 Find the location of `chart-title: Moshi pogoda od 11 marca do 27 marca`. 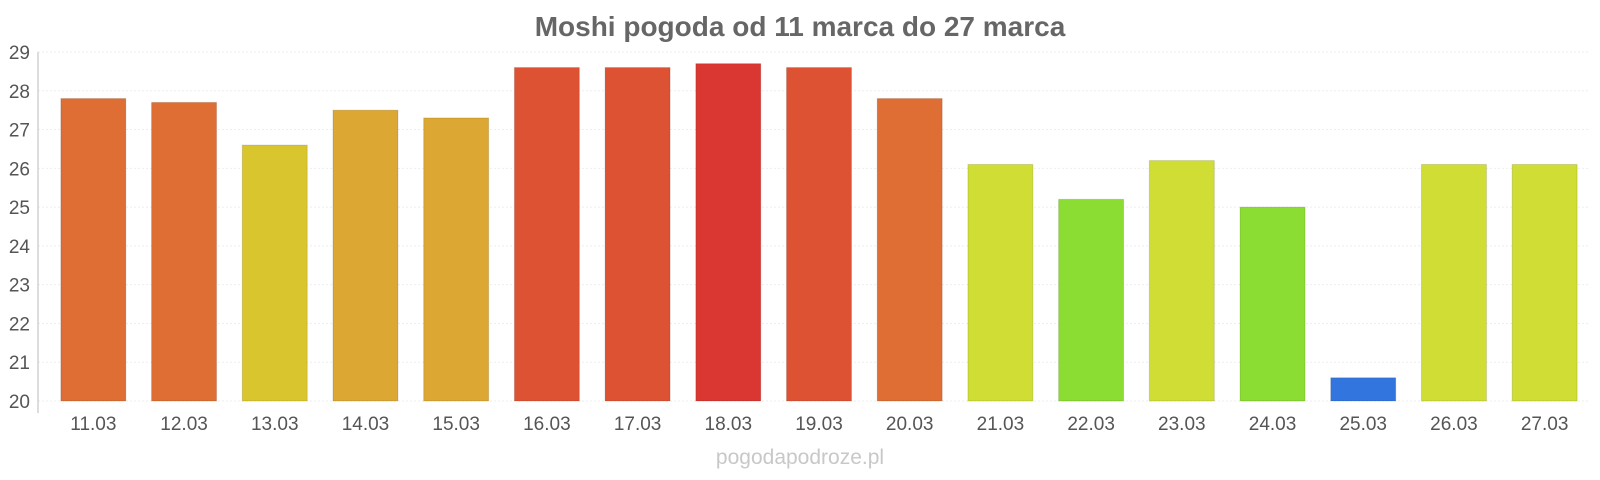

chart-title: Moshi pogoda od 11 marca do 27 marca is located at coordinates (800, 26).